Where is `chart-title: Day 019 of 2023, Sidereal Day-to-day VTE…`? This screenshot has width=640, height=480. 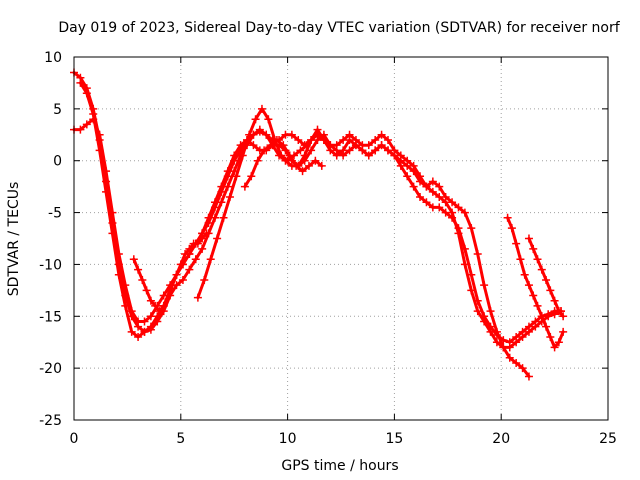 chart-title: Day 019 of 2023, Sidereal Day-to-day VTE… is located at coordinates (339, 28).